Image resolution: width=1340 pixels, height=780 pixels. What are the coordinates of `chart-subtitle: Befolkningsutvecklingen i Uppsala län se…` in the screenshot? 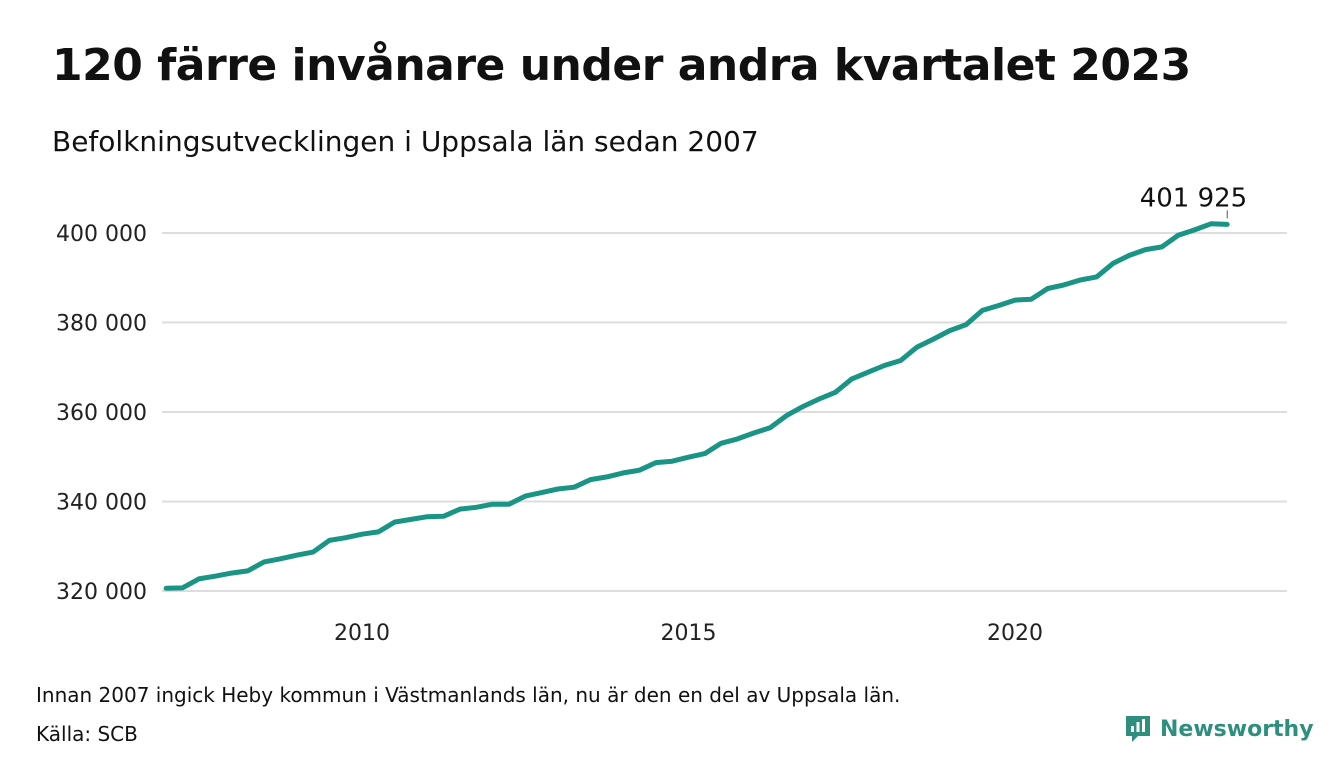 It's located at (405, 141).